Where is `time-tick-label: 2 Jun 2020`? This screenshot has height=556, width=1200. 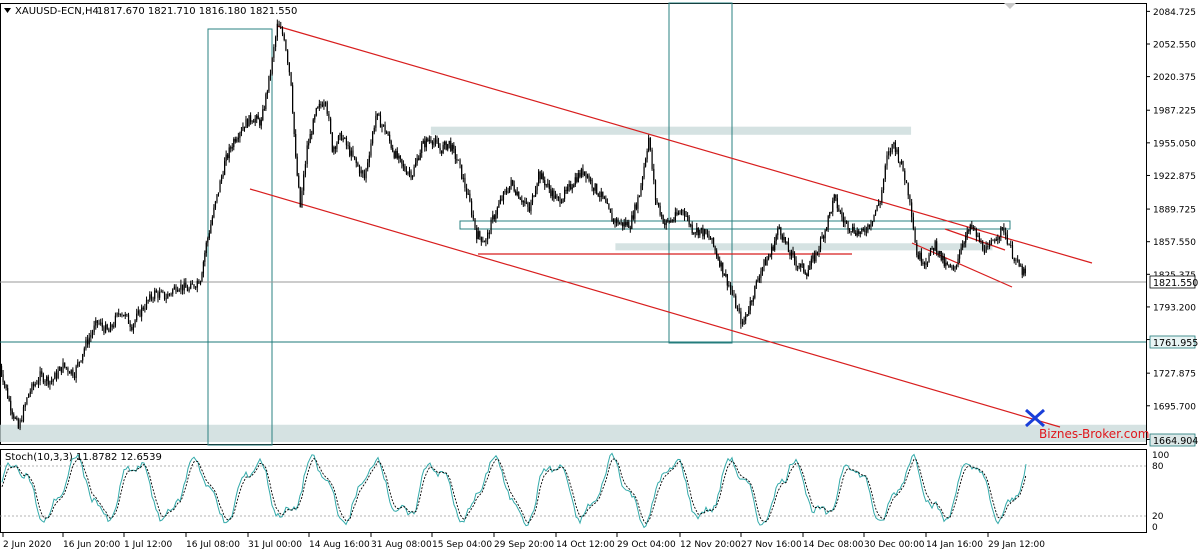
time-tick-label: 2 Jun 2020 is located at coordinates (27, 545).